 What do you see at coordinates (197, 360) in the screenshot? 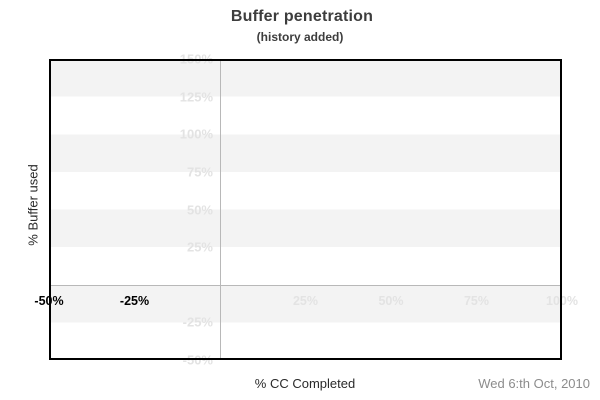
I see `y-tick-label: -50%` at bounding box center [197, 360].